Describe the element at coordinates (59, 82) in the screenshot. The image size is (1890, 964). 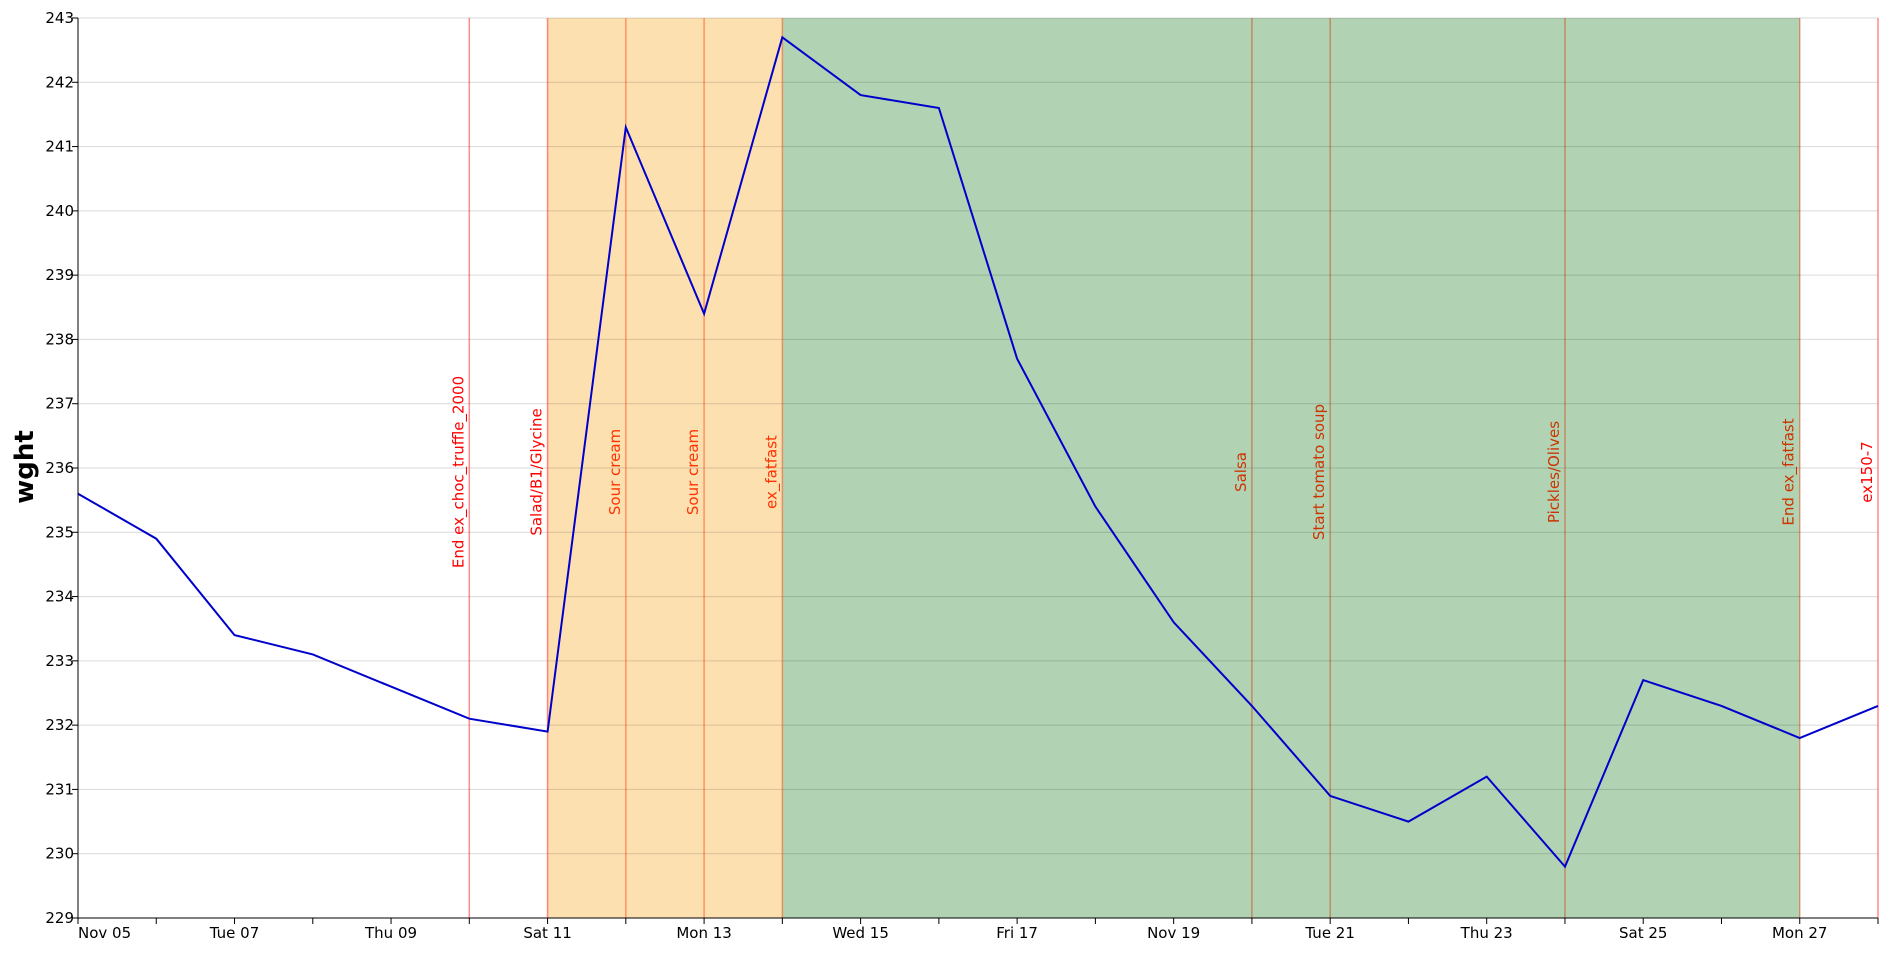
I see `y-tick-label-242: 242` at that location.